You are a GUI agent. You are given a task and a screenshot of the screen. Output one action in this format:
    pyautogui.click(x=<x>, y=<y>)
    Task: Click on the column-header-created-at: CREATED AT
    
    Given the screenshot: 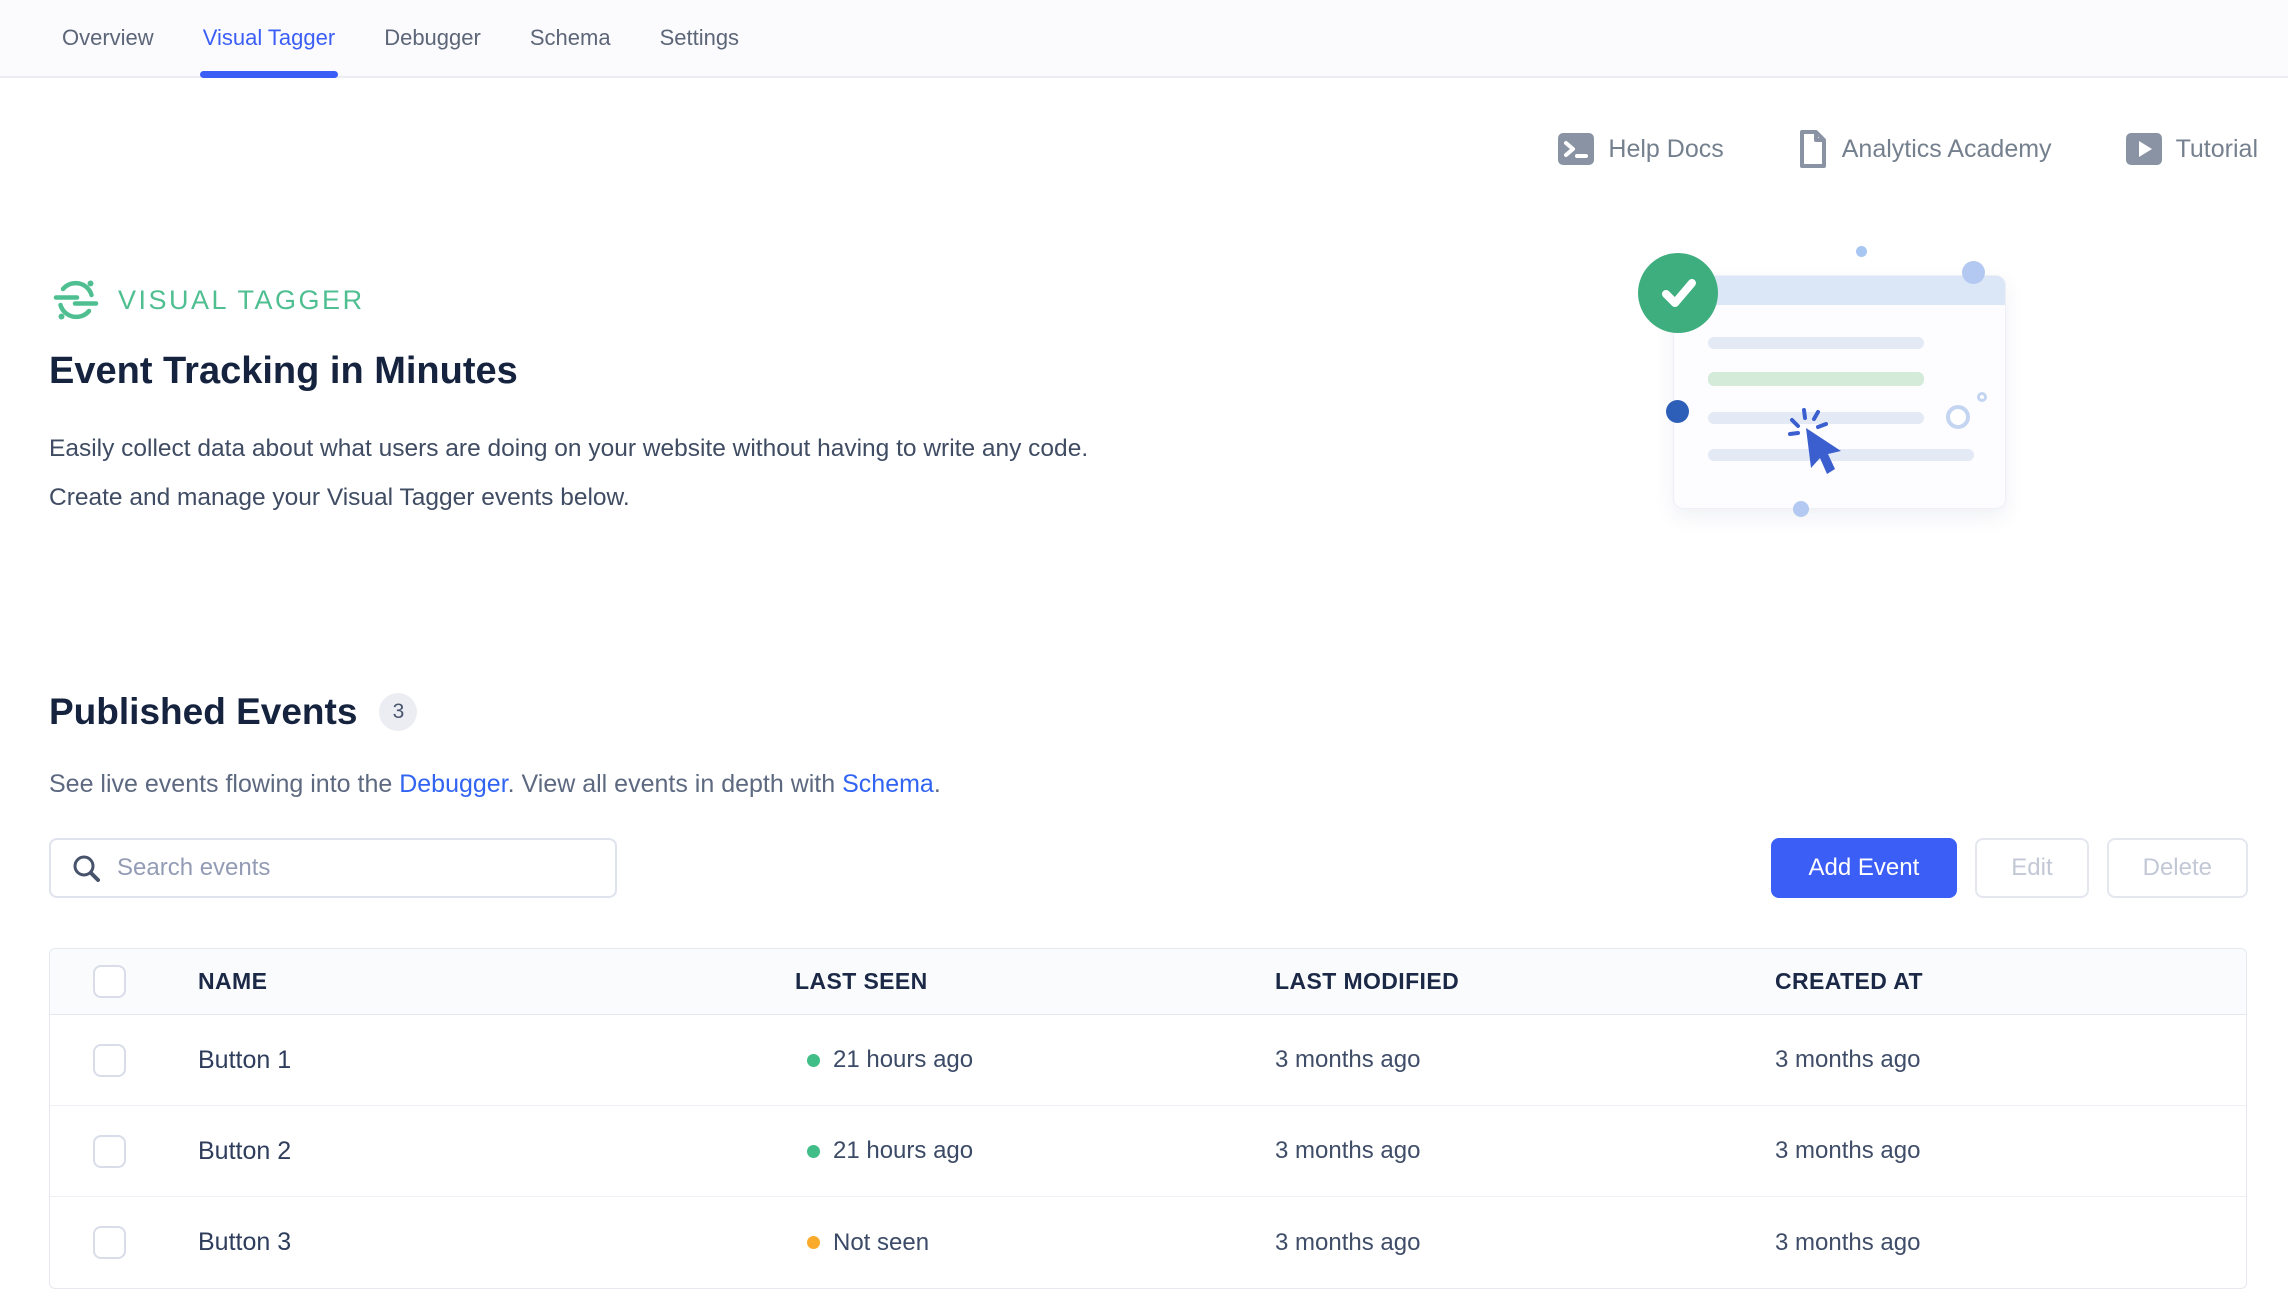 What is the action you would take?
    pyautogui.click(x=1849, y=981)
    